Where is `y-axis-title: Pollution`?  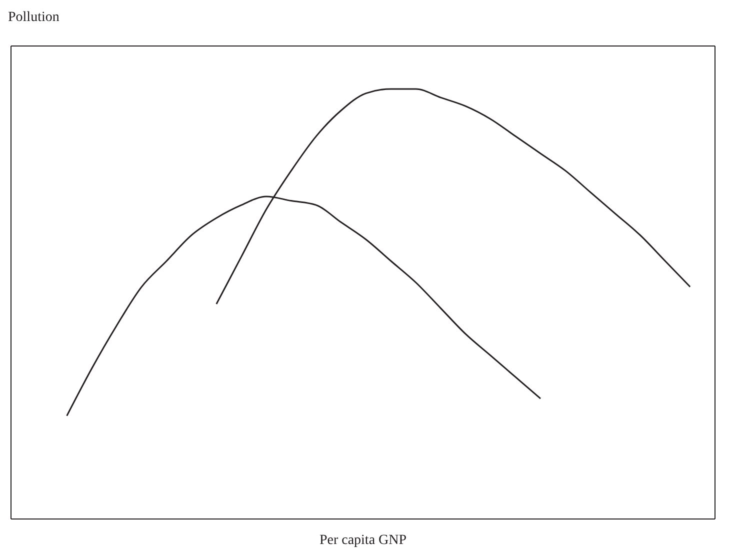
y-axis-title: Pollution is located at coordinates (34, 18).